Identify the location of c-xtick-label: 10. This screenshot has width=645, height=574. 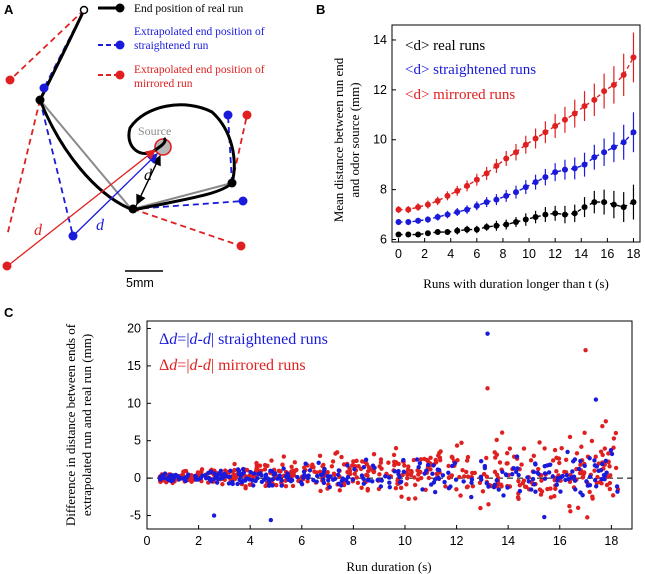
(405, 541).